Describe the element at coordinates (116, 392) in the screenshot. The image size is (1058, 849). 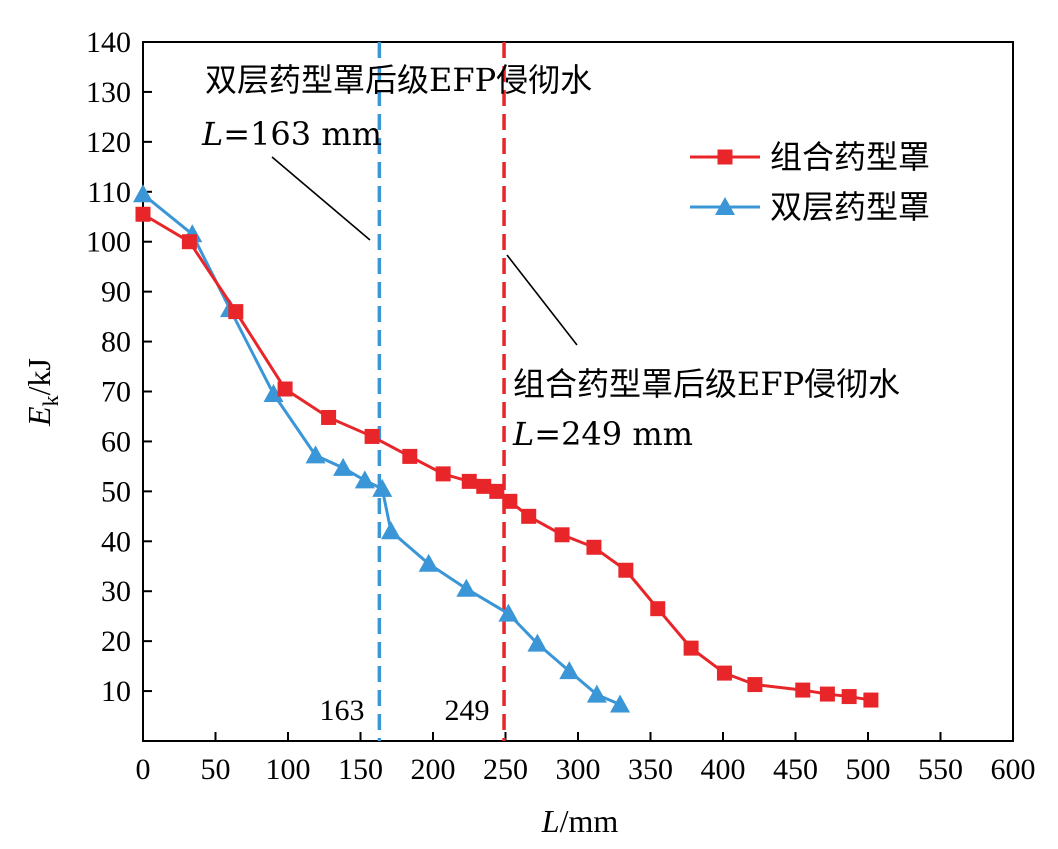
I see `y-tick-label: 70` at that location.